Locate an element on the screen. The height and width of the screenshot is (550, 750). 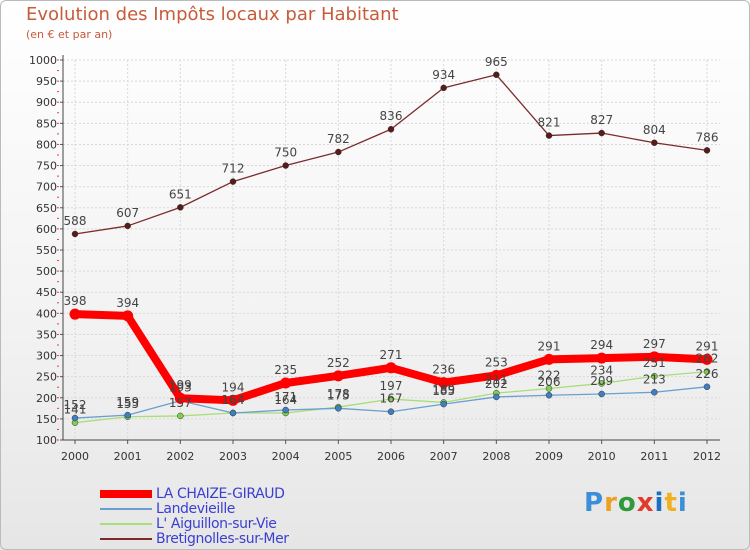
x-tick-label: 2012 is located at coordinates (707, 456).